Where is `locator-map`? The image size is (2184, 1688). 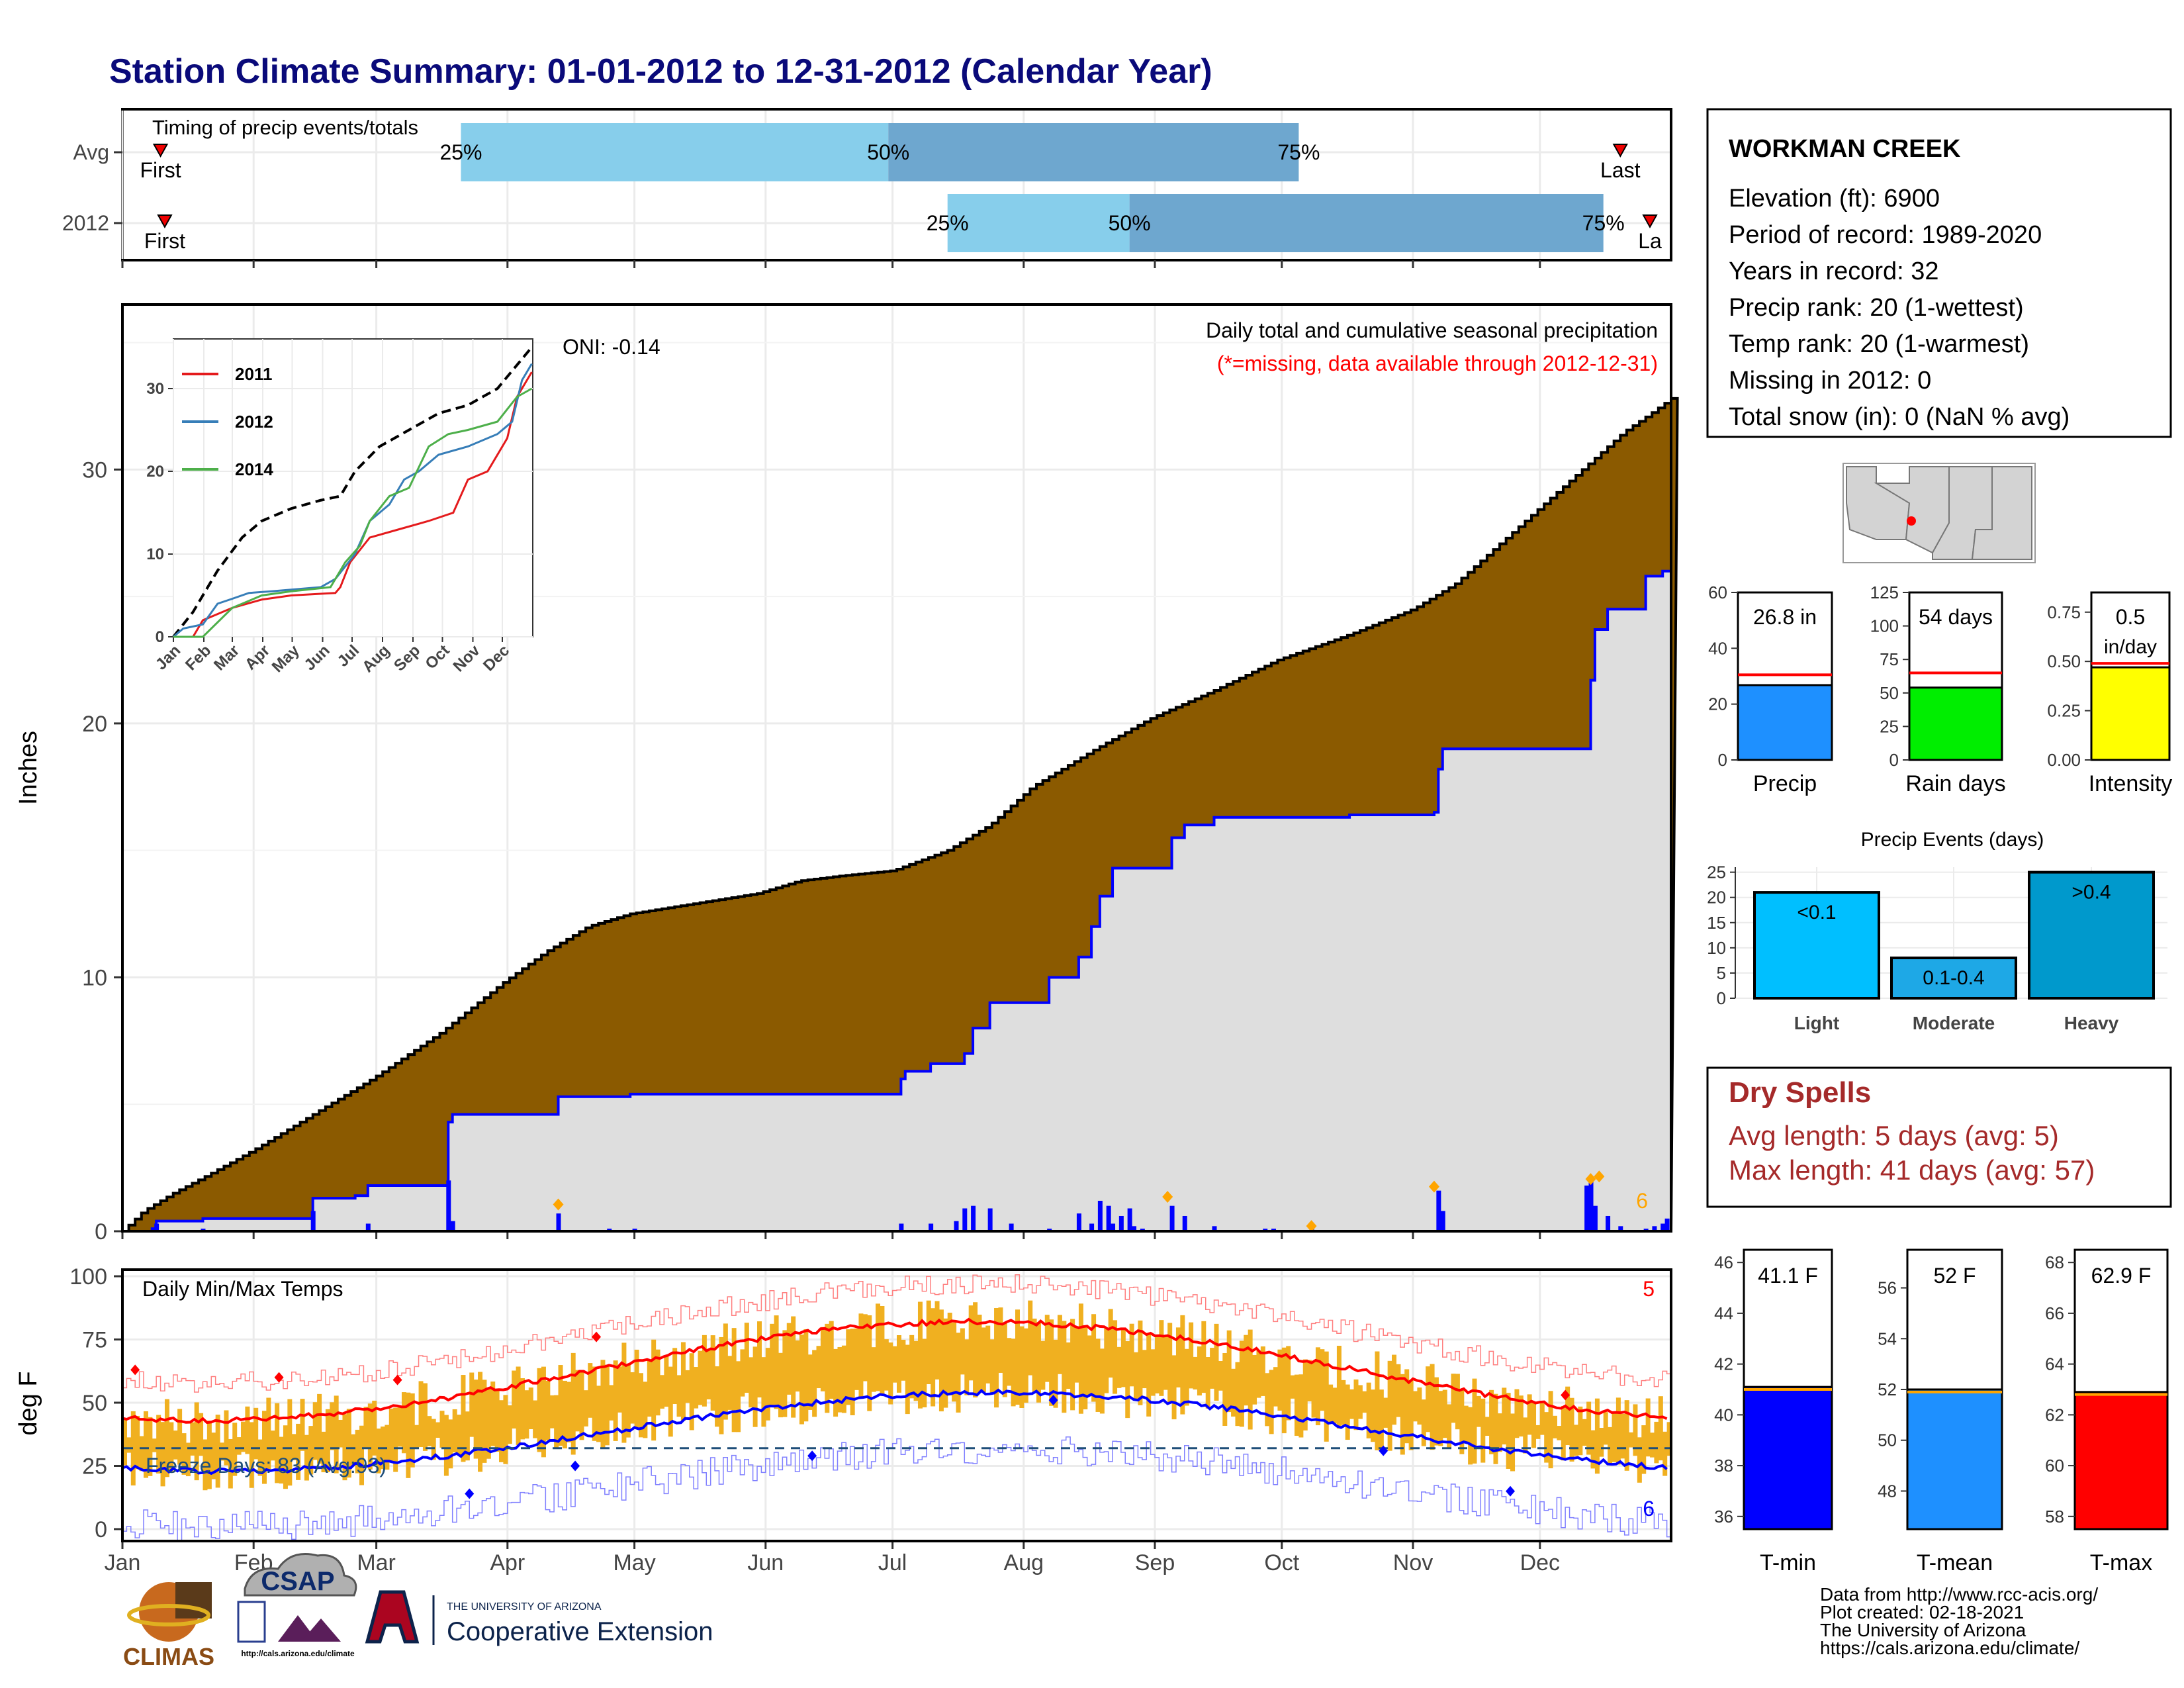 locator-map is located at coordinates (1940, 513).